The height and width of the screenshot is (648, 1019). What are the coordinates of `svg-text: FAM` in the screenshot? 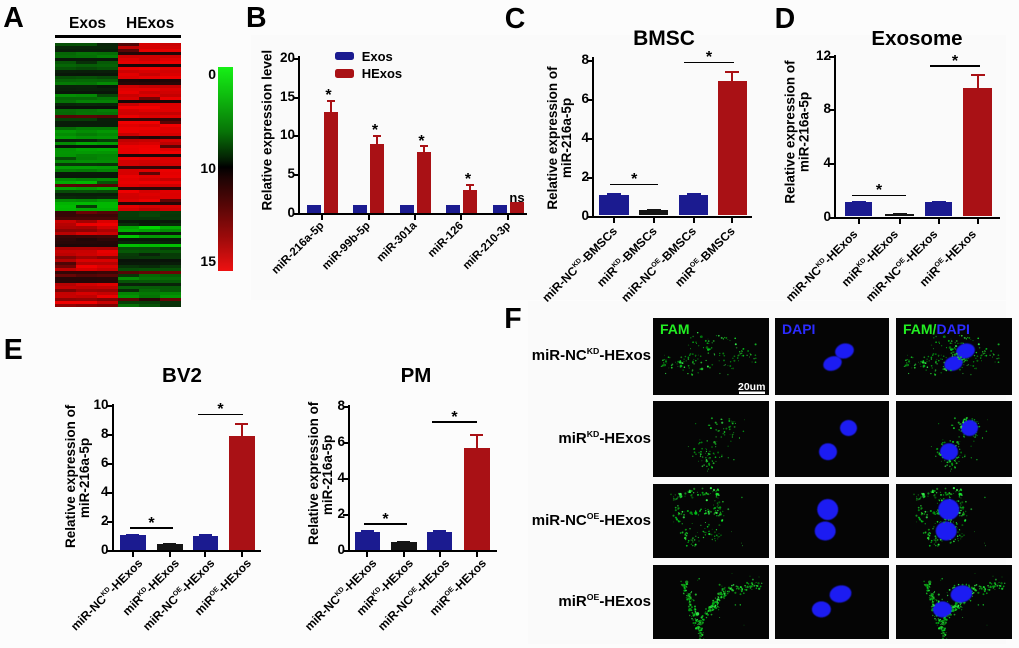 It's located at (675, 329).